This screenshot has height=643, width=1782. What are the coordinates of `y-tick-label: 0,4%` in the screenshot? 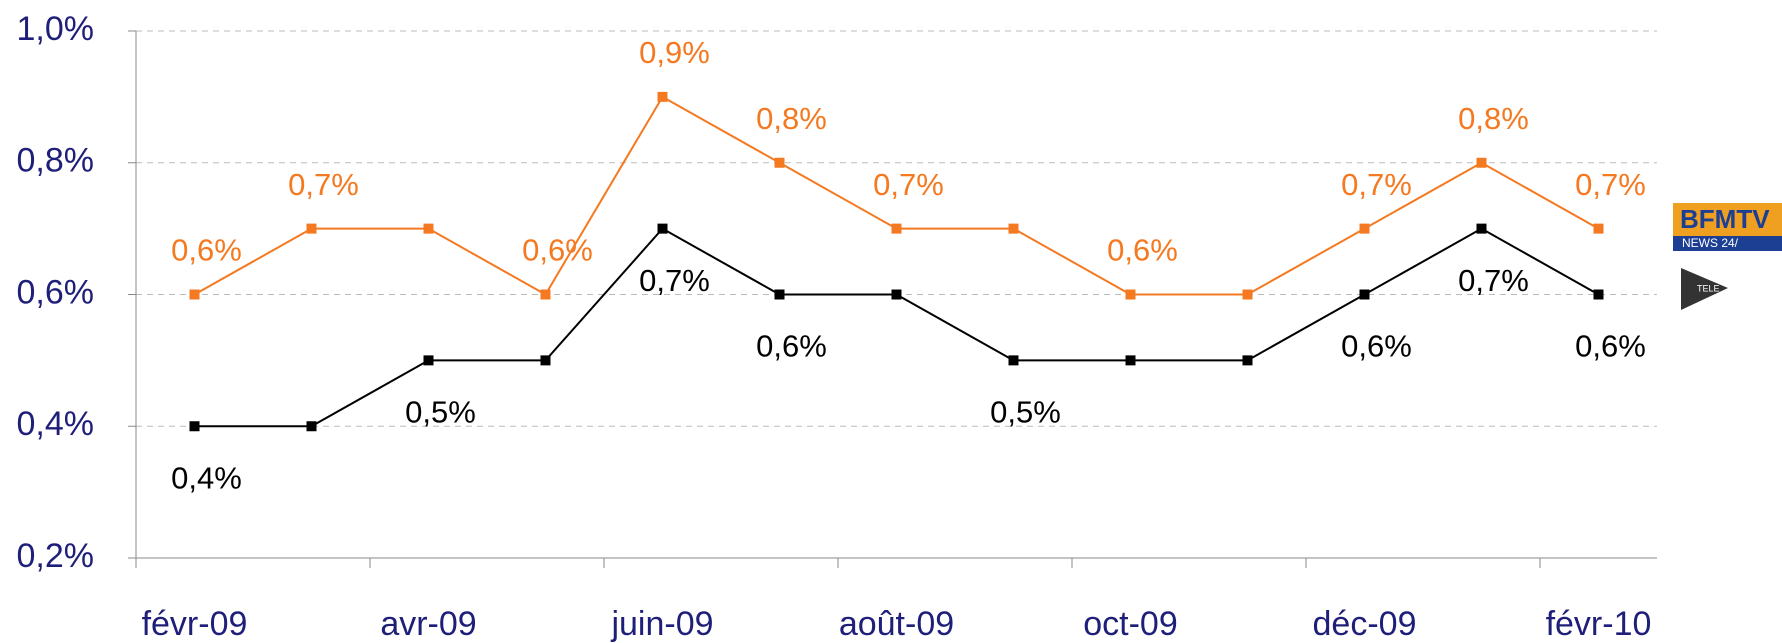 It's located at (56, 424).